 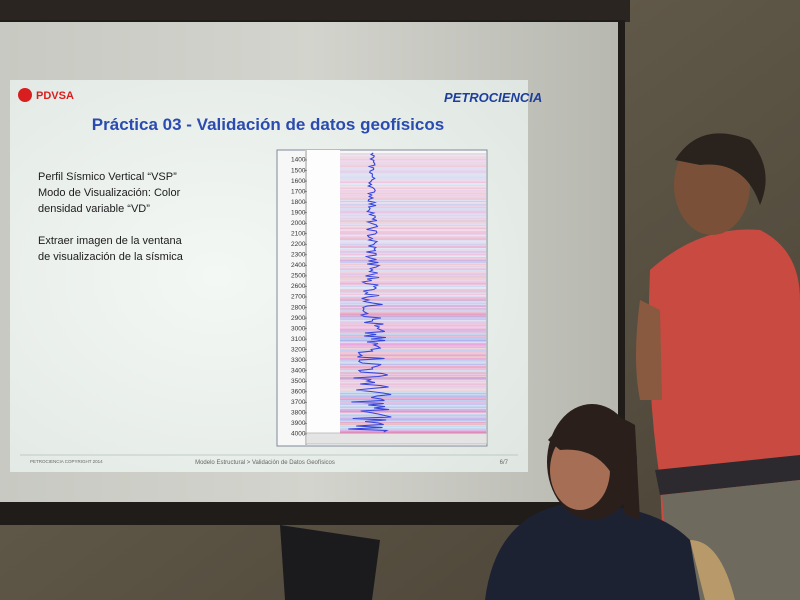 I want to click on depth-label: 2800, so click(x=298, y=307).